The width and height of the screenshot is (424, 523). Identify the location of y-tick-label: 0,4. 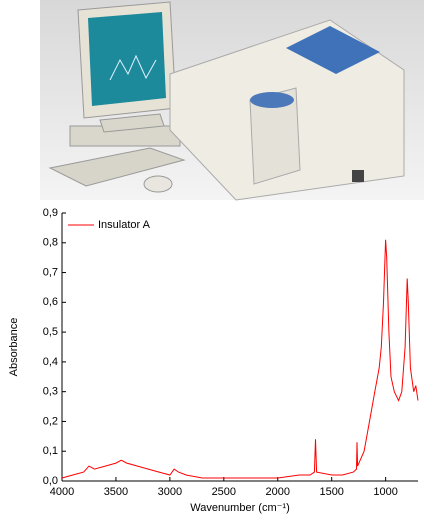
(50, 362).